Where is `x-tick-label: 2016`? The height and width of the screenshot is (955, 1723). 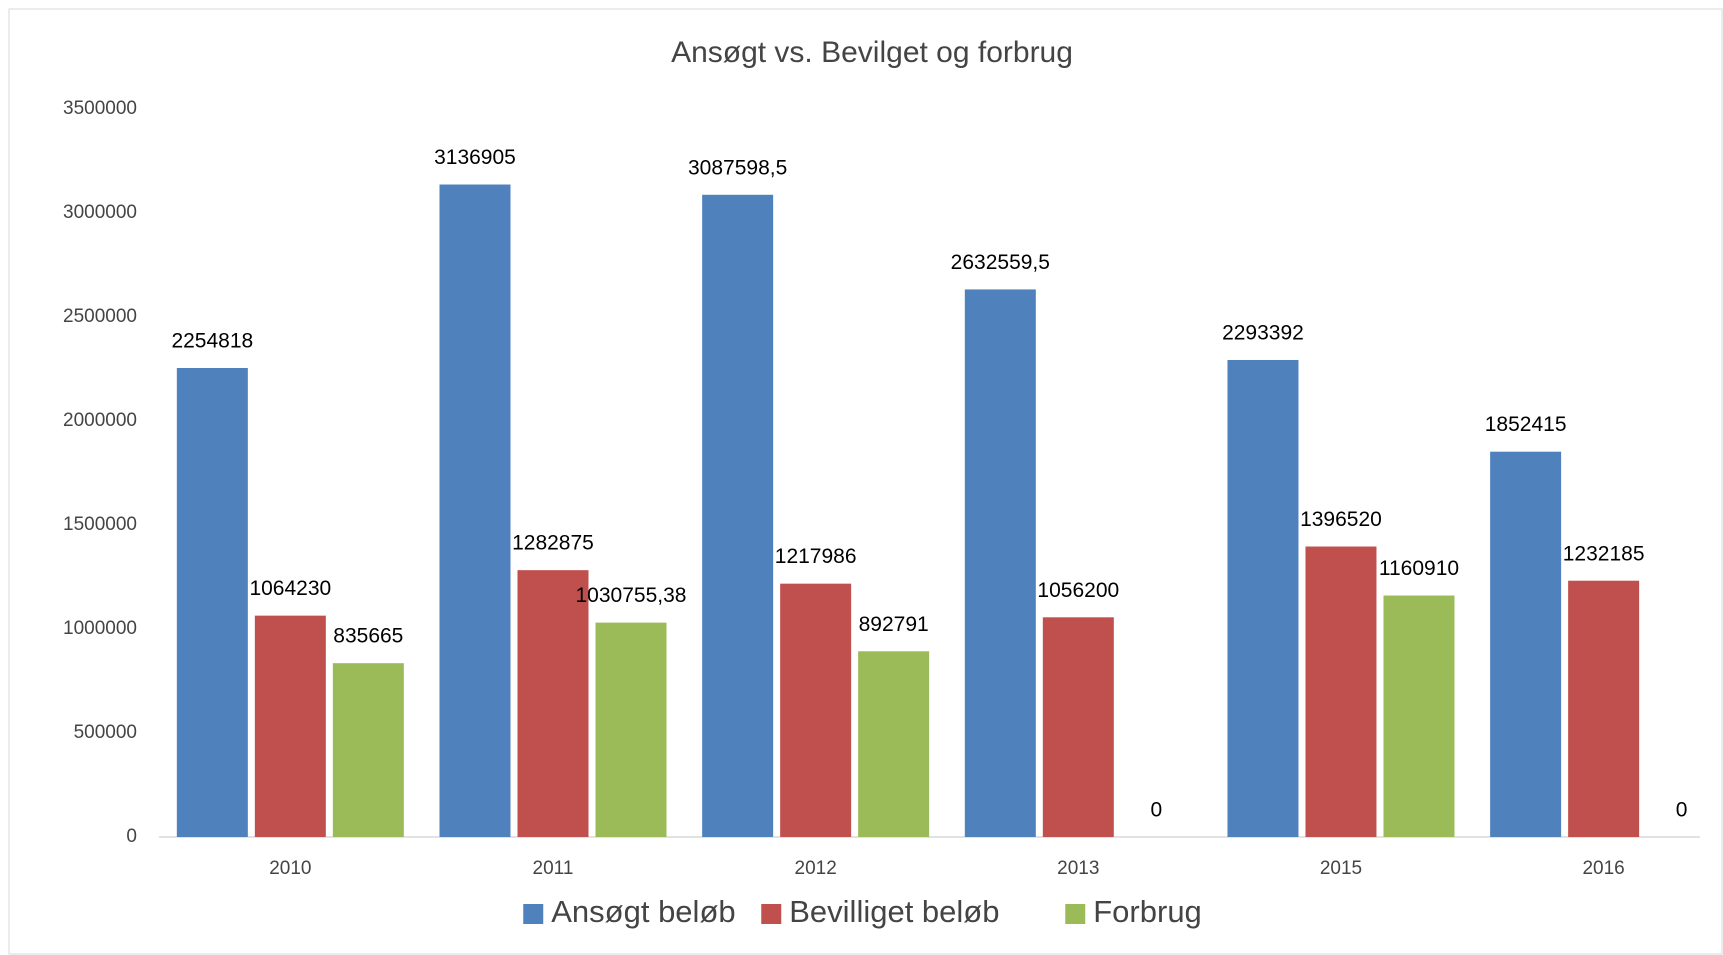 x-tick-label: 2016 is located at coordinates (1603, 868).